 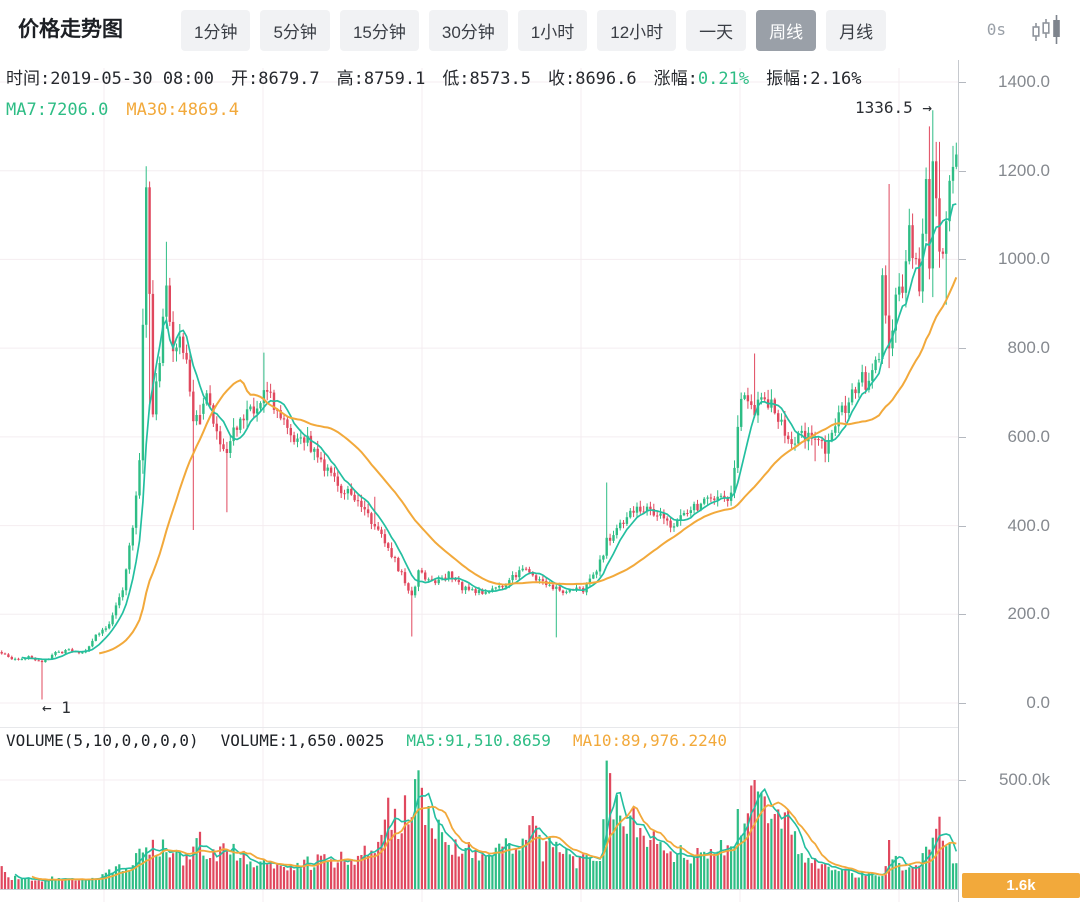 I want to click on interval-button-12小时: 12小时, so click(x=637, y=30).